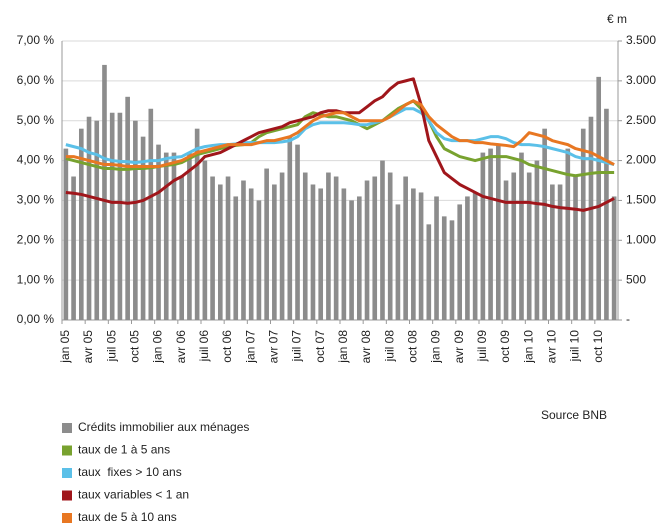 The image size is (658, 529). I want to click on y-tick-label: 3,00 %, so click(36, 200).